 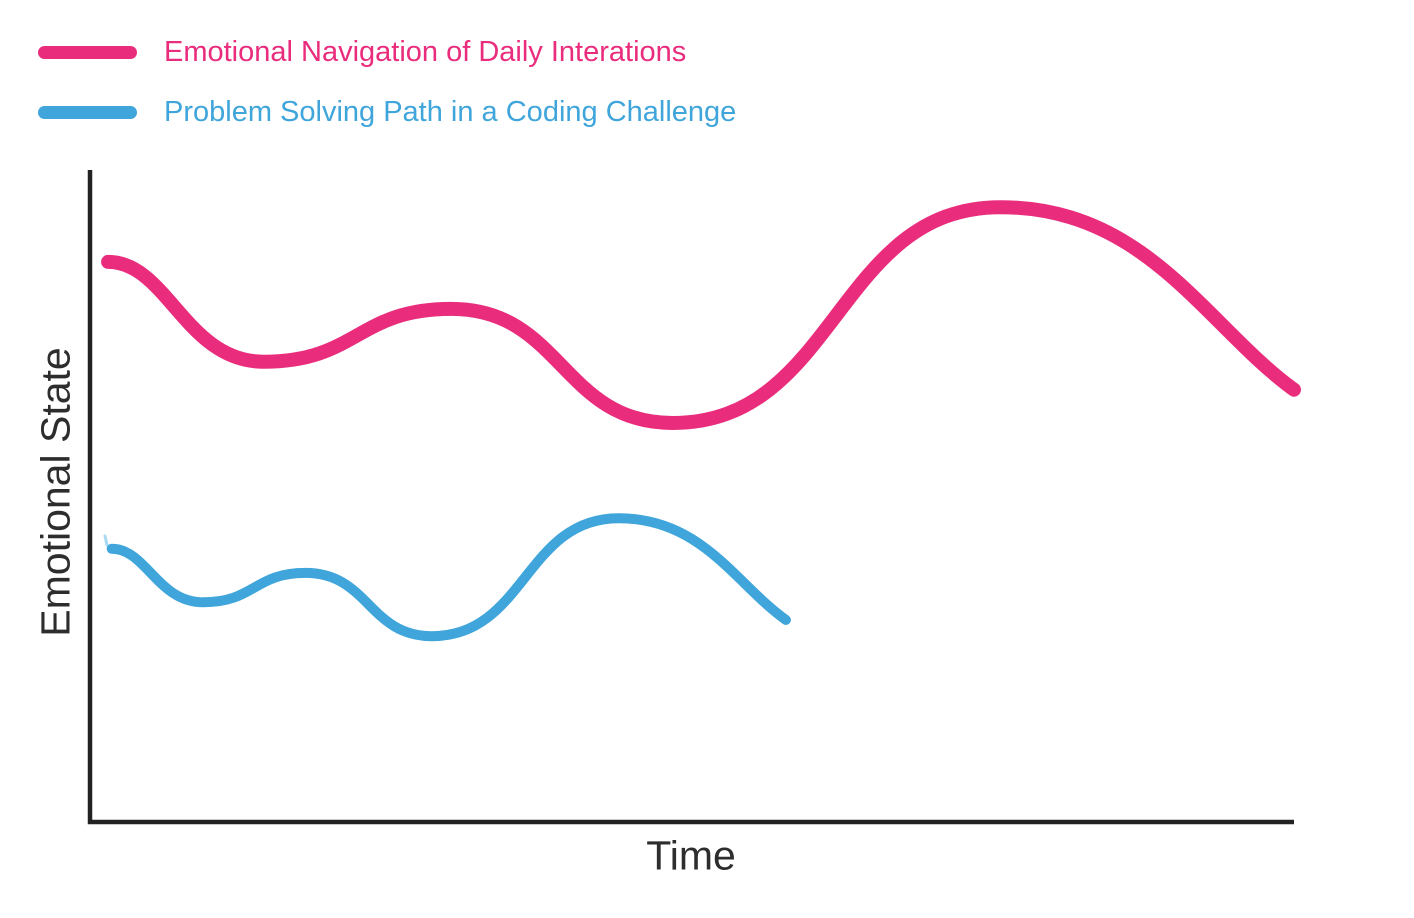 What do you see at coordinates (106, 540) in the screenshot?
I see `stroke-start-artifact` at bounding box center [106, 540].